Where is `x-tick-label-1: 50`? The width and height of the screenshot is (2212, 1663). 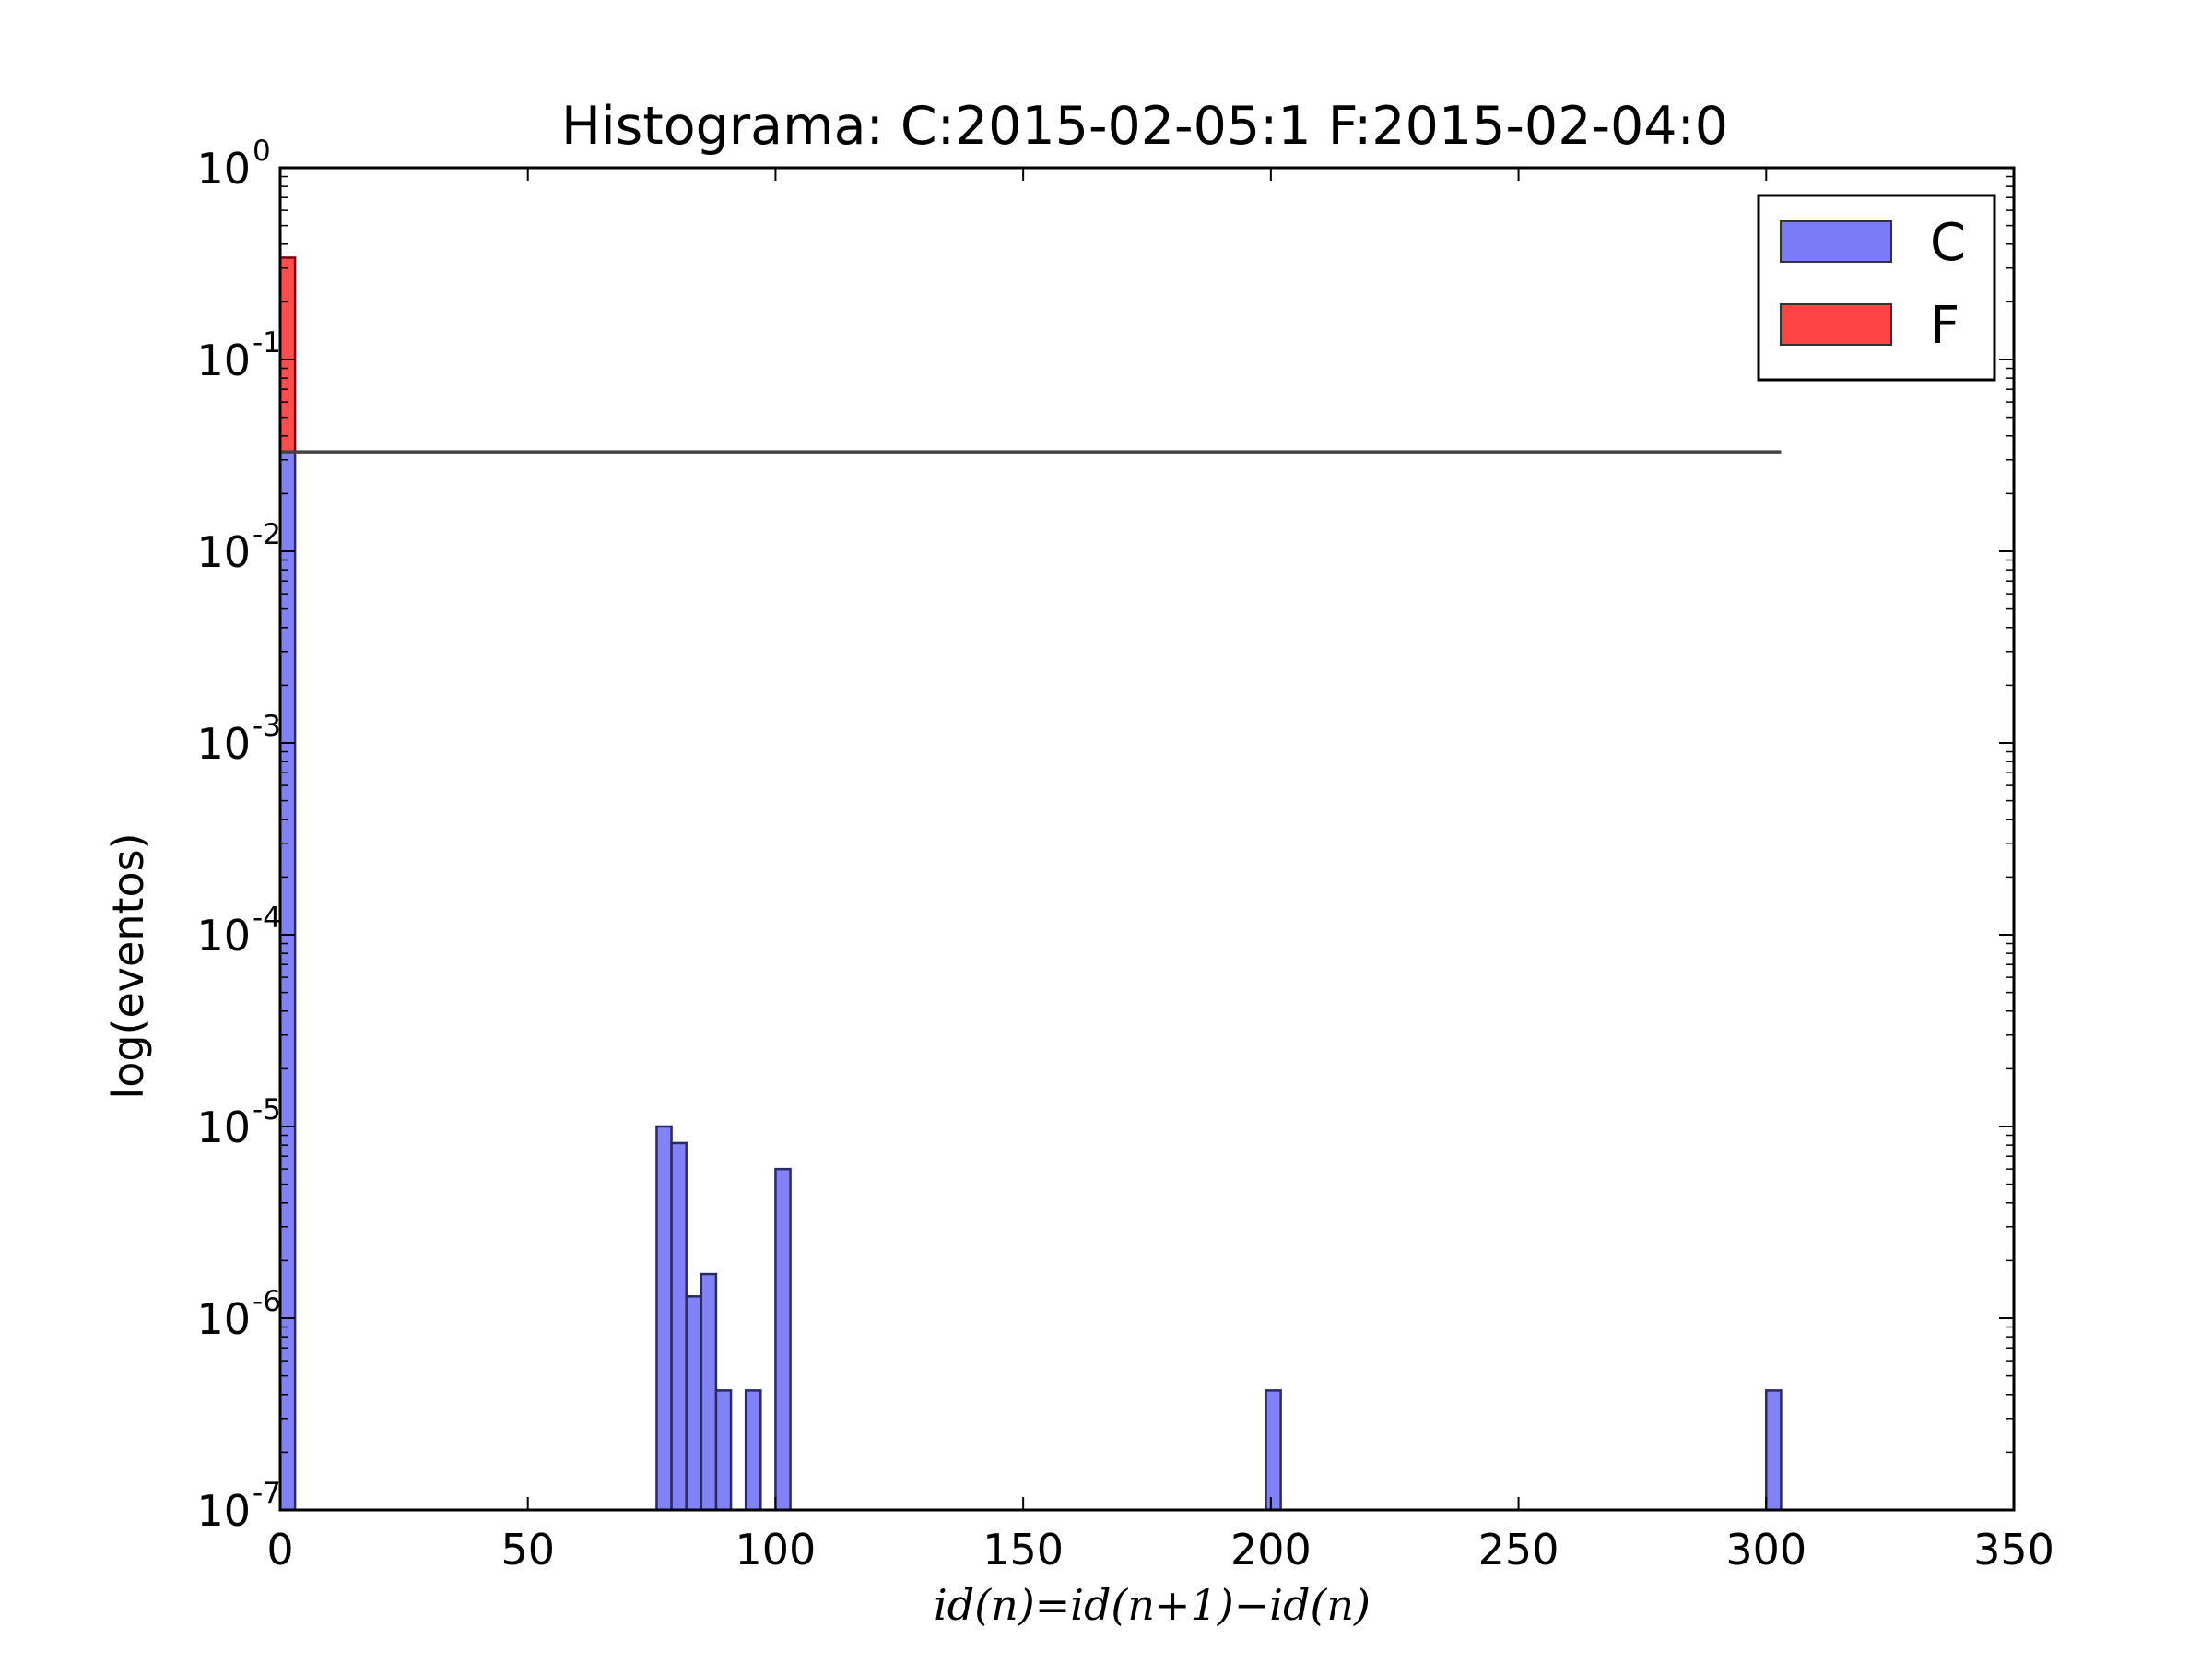
x-tick-label-1: 50 is located at coordinates (527, 1550).